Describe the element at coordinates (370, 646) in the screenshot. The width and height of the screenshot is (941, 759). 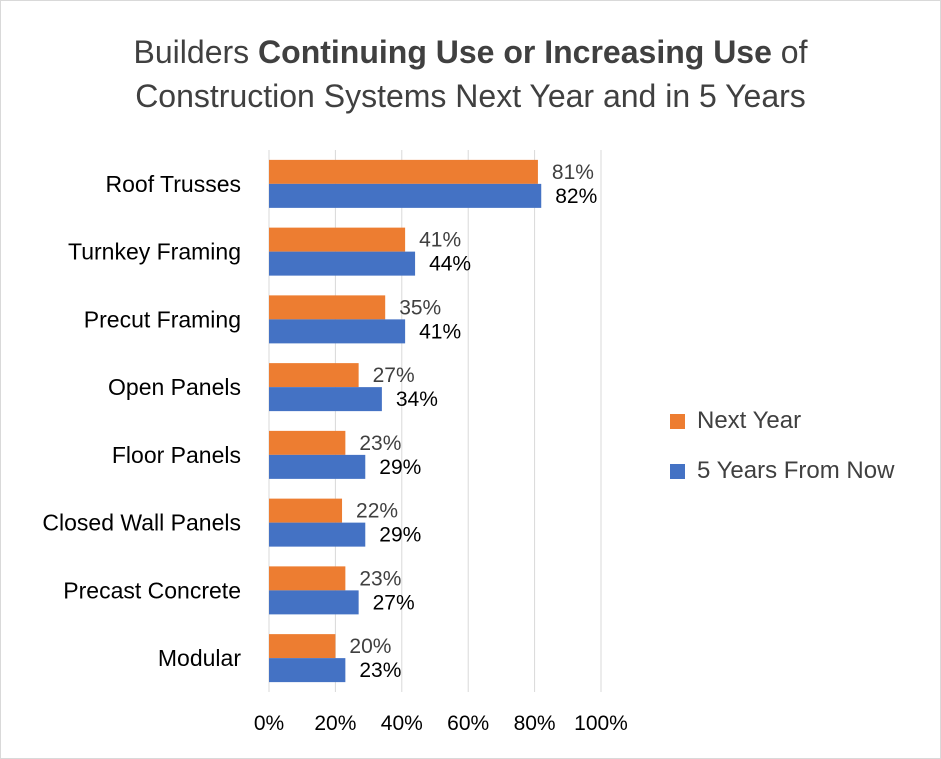
I see `data-label-next-year: 20%` at that location.